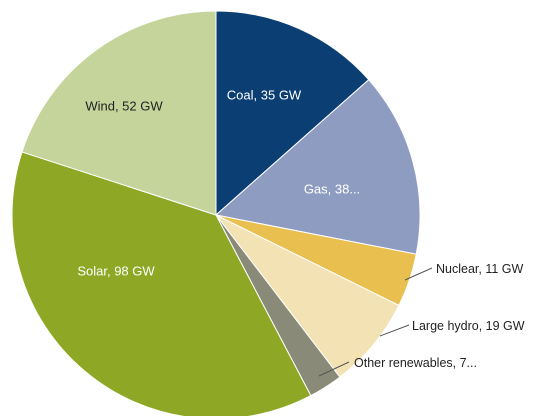  I want to click on slice-label-large-hydro: Large hydro, 19 GW, so click(468, 326).